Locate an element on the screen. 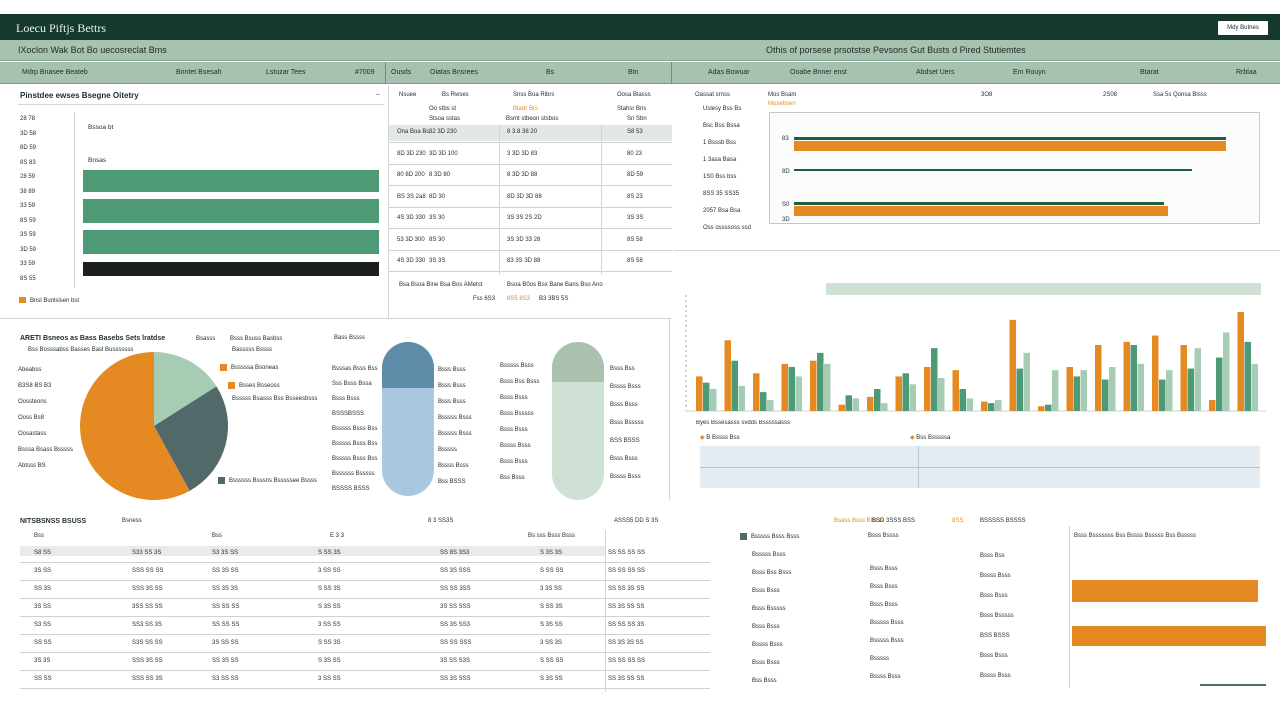  play-icon is located at coordinates (22, 300).